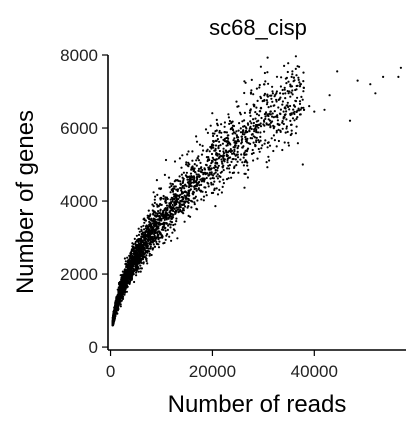 Image resolution: width=420 pixels, height=430 pixels. I want to click on y-tick-label: 0, so click(93, 347).